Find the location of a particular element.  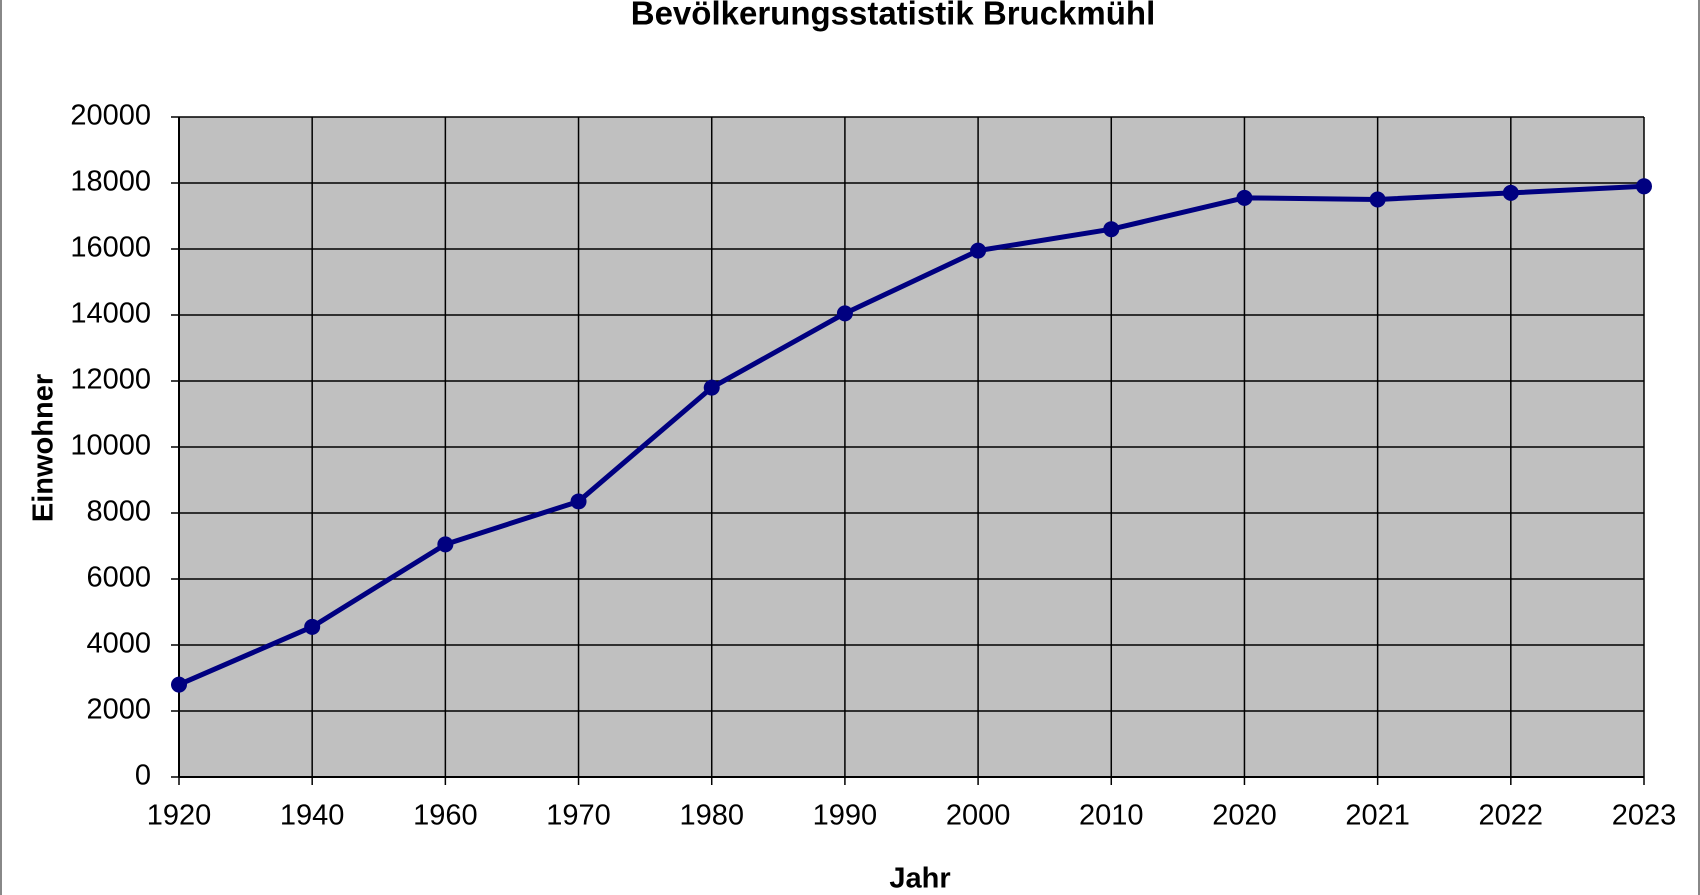

x-tick-label: 1980 is located at coordinates (711, 816).